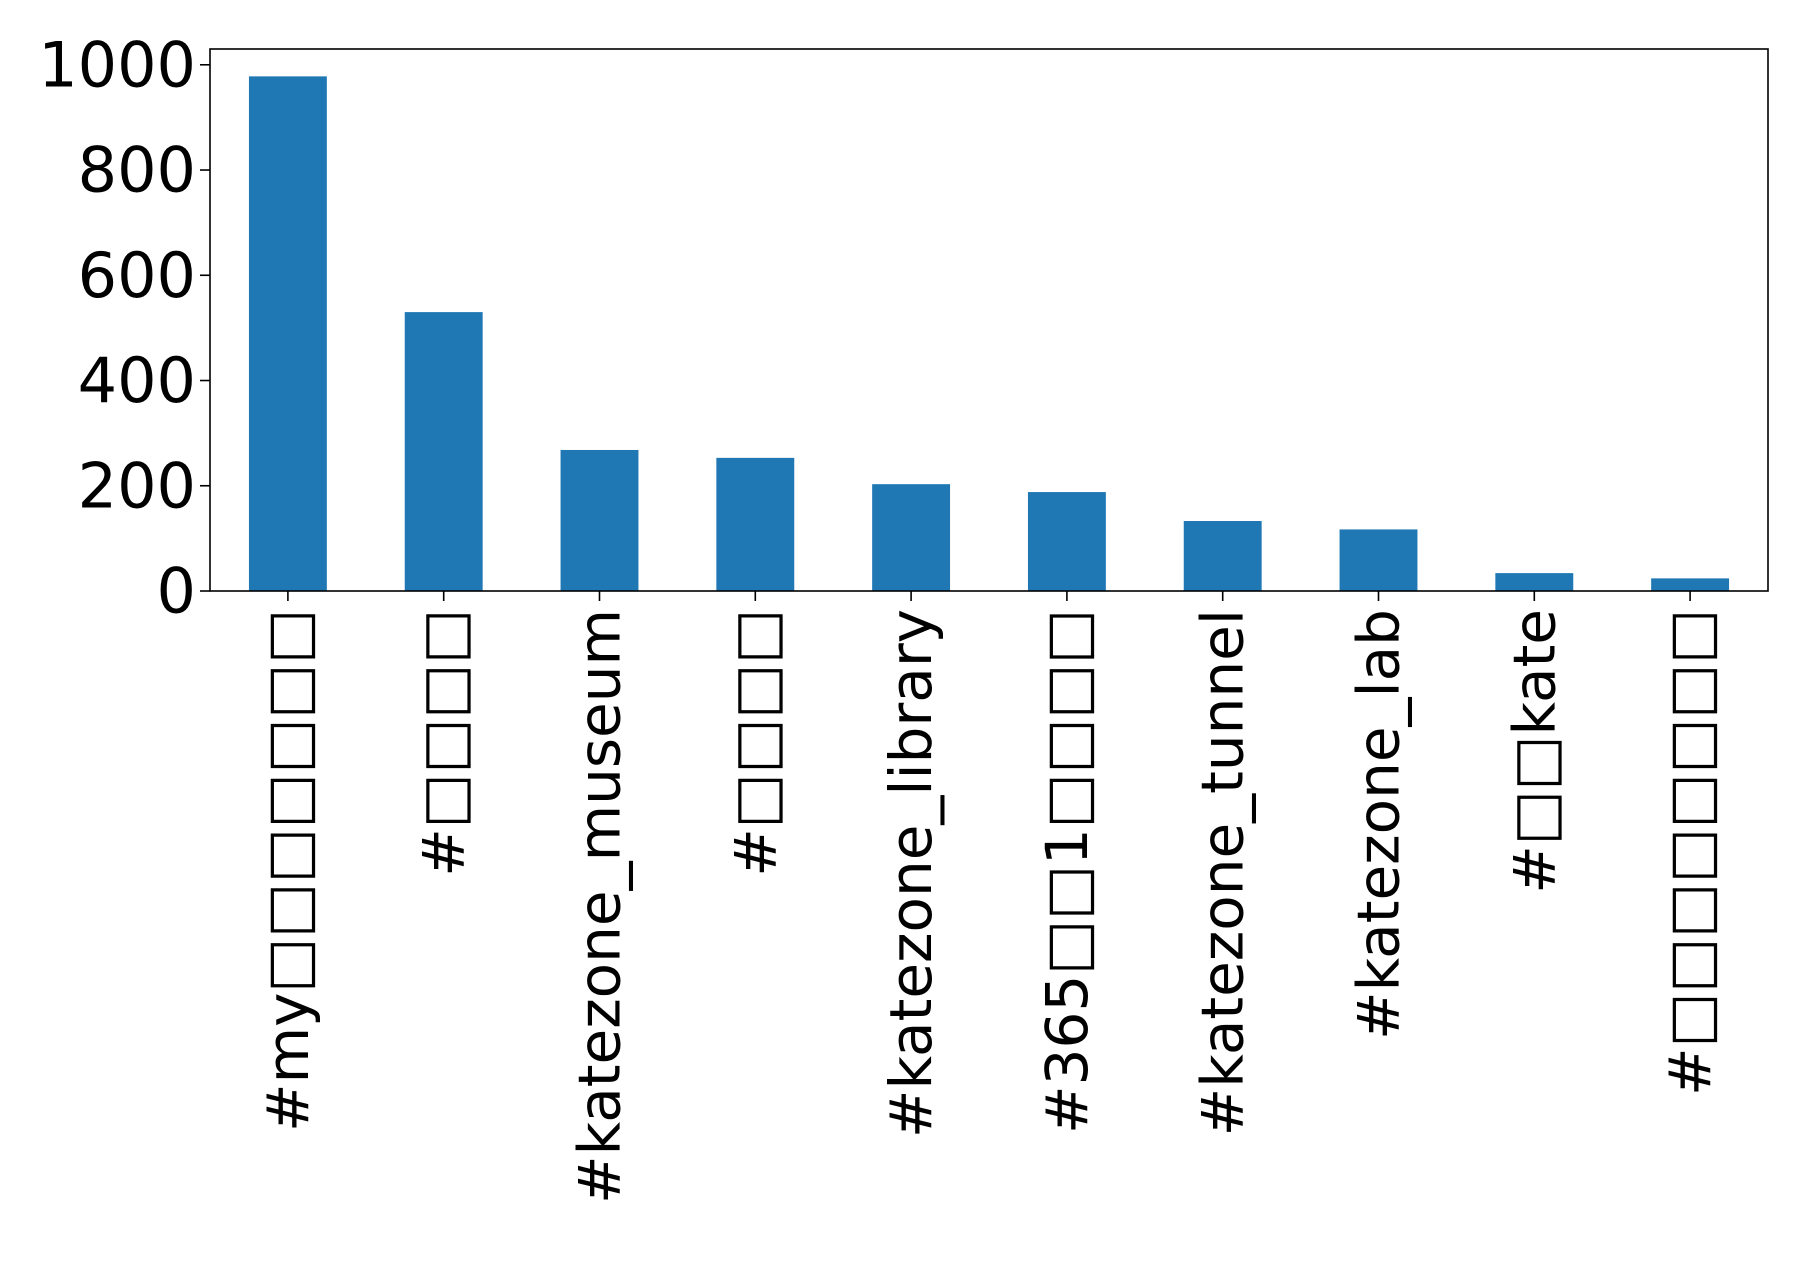 The height and width of the screenshot is (1278, 1798). What do you see at coordinates (1534, 751) in the screenshot?
I see `x-tick-label-9: #□□kate` at bounding box center [1534, 751].